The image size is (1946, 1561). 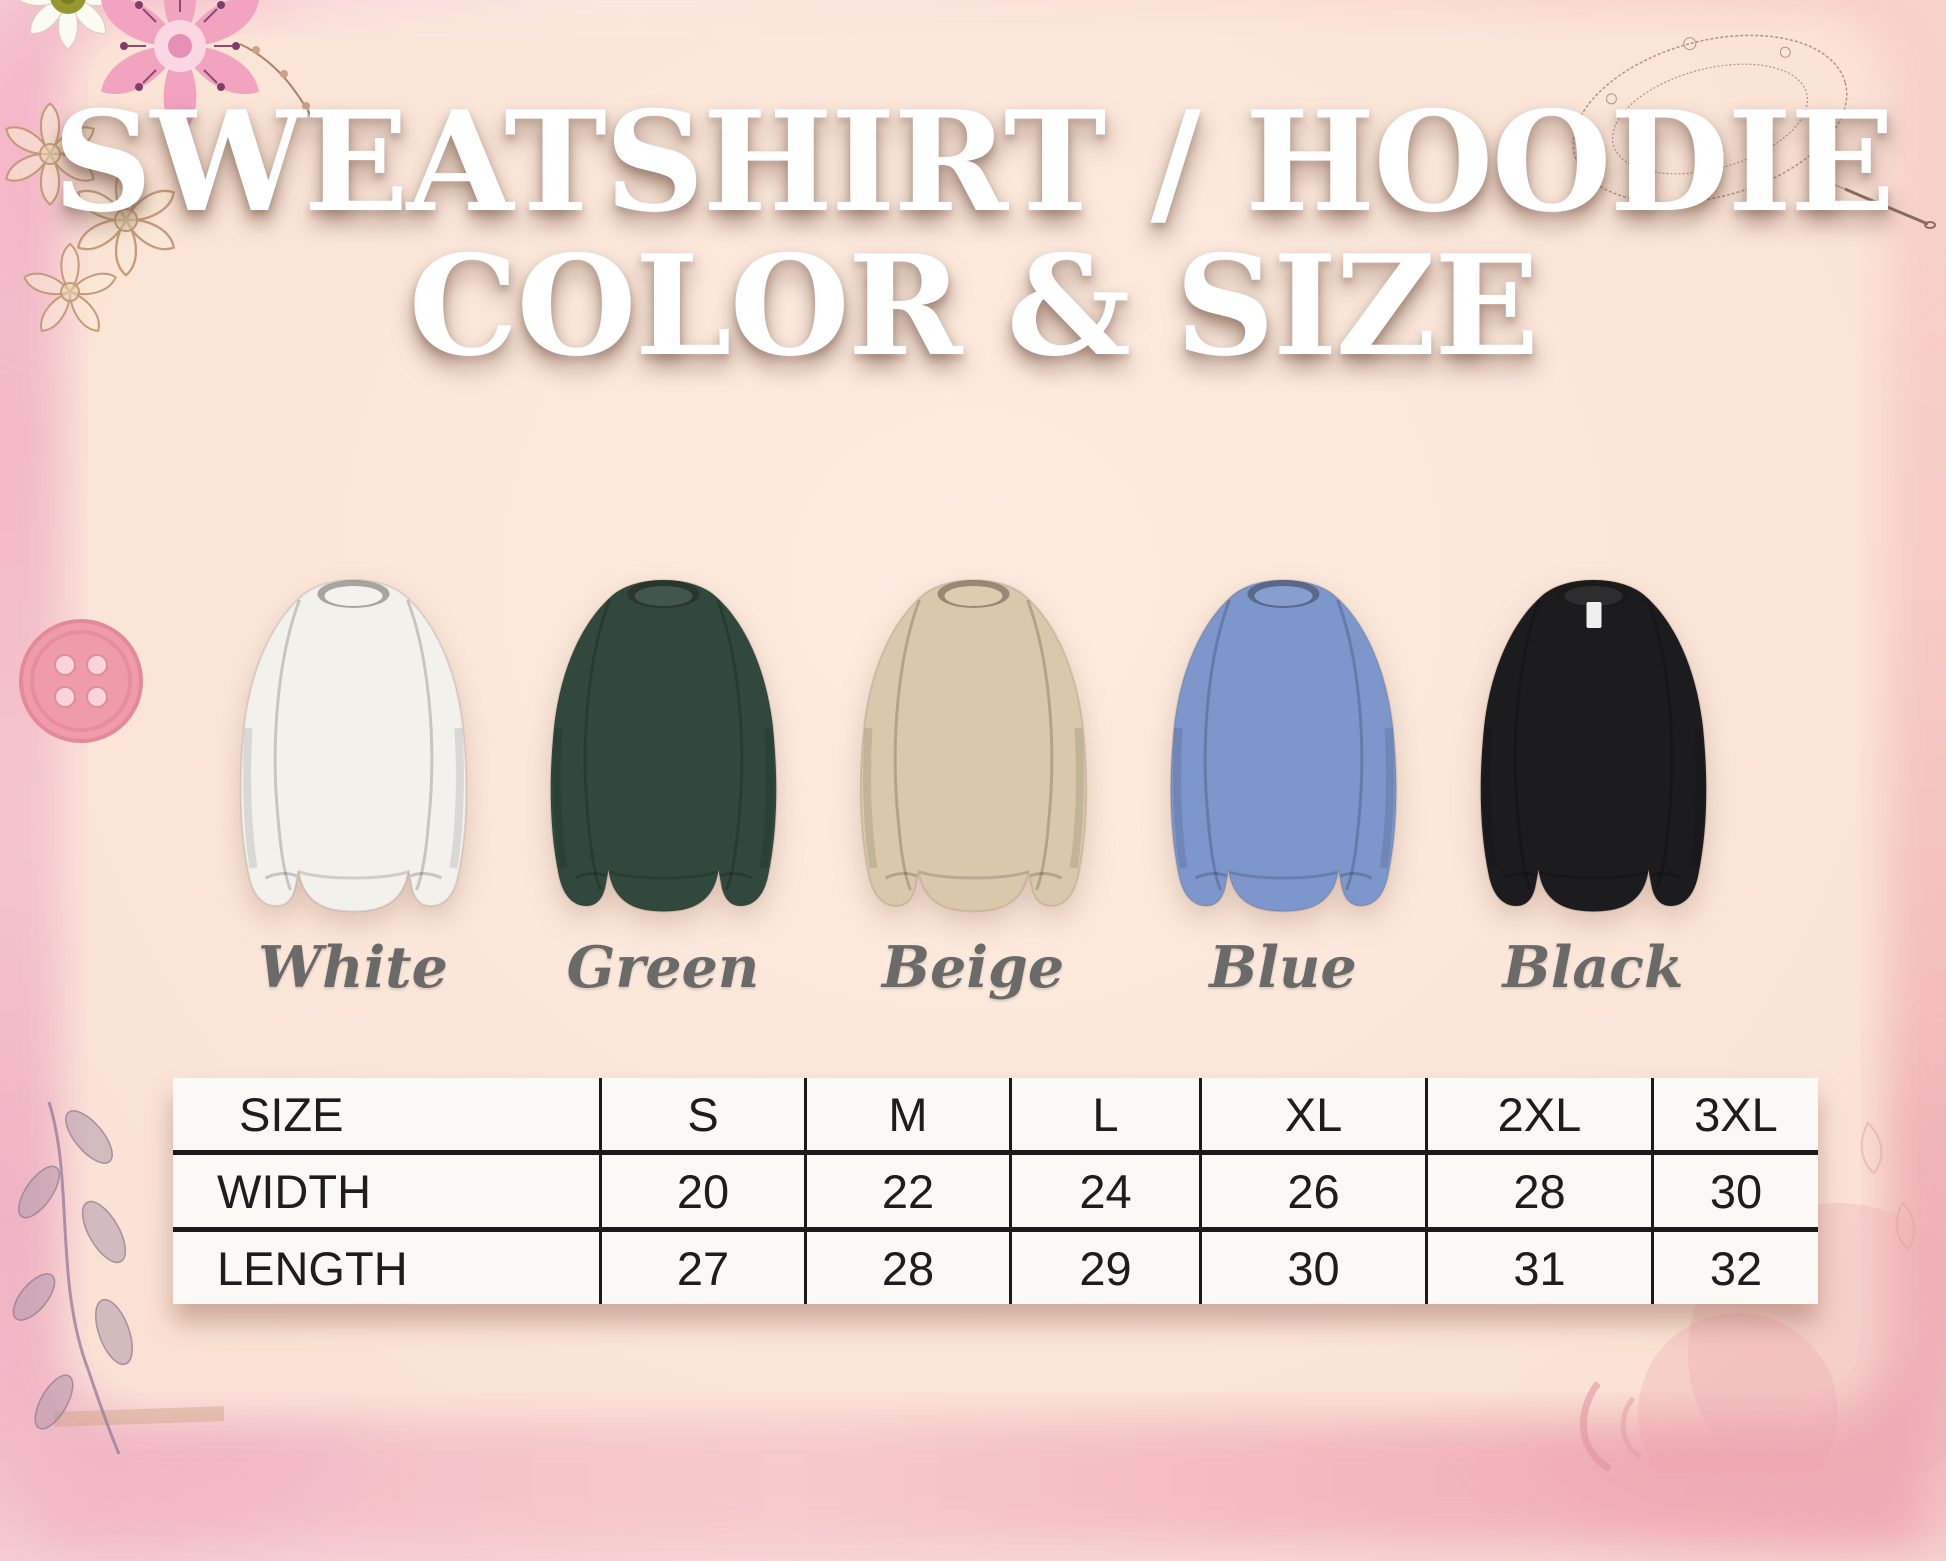 What do you see at coordinates (386, 1188) in the screenshot?
I see `row-label-width: WIDTH` at bounding box center [386, 1188].